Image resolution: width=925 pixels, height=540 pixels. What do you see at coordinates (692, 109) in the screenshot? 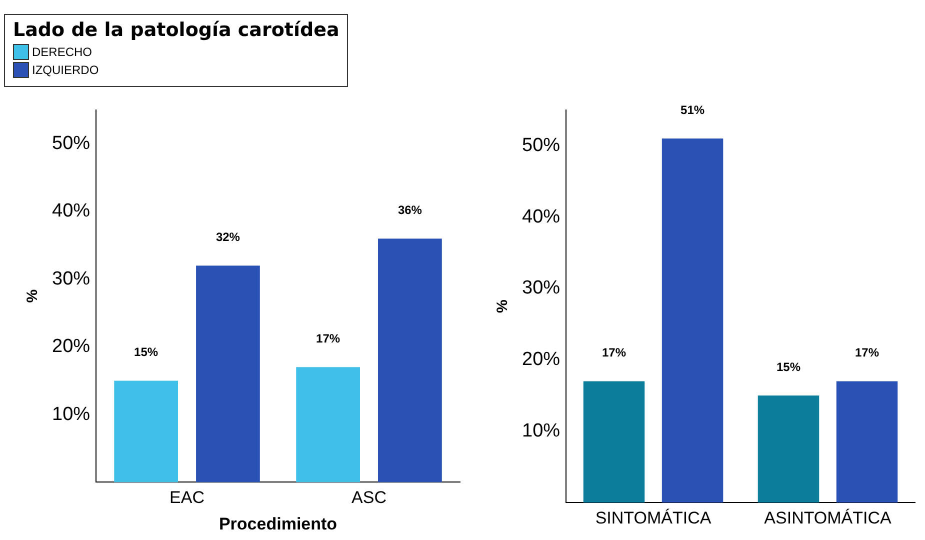
I see `data-label: 51%` at bounding box center [692, 109].